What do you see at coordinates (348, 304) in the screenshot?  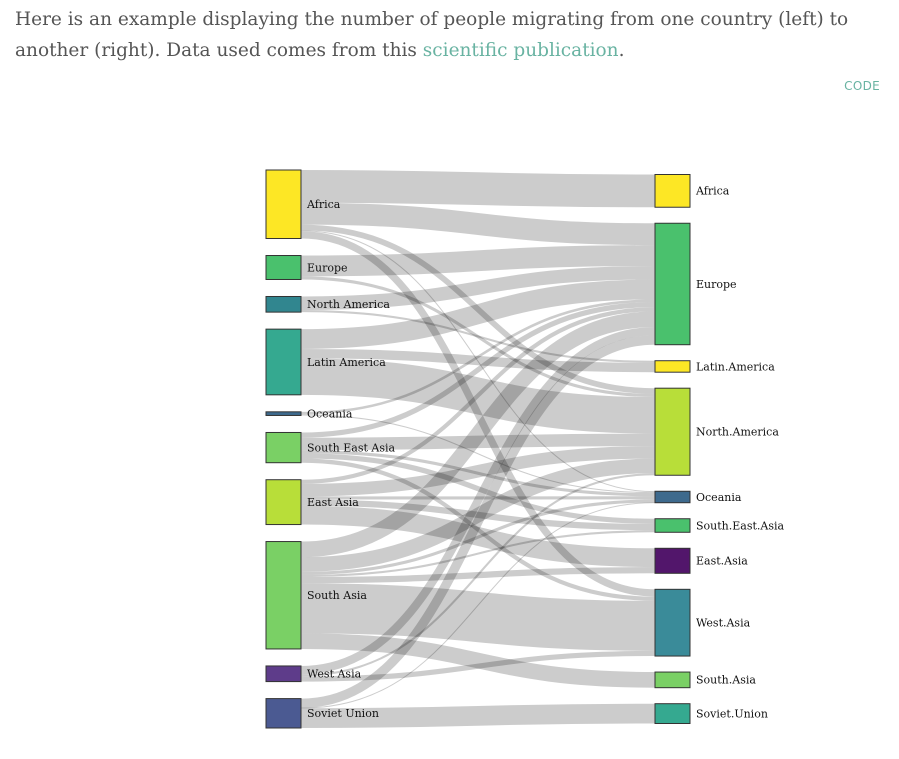 I see `source-node-label-north-america: North America` at bounding box center [348, 304].